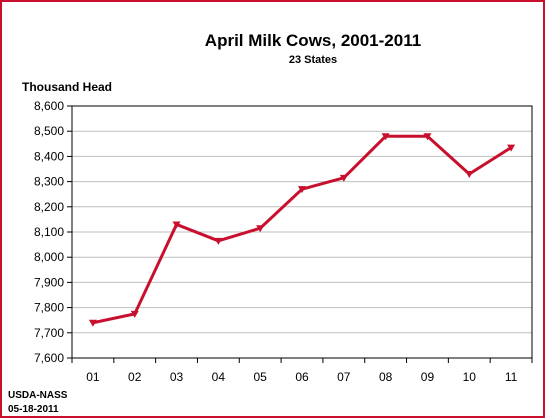  I want to click on y-tick-label: 8,300, so click(49, 182).